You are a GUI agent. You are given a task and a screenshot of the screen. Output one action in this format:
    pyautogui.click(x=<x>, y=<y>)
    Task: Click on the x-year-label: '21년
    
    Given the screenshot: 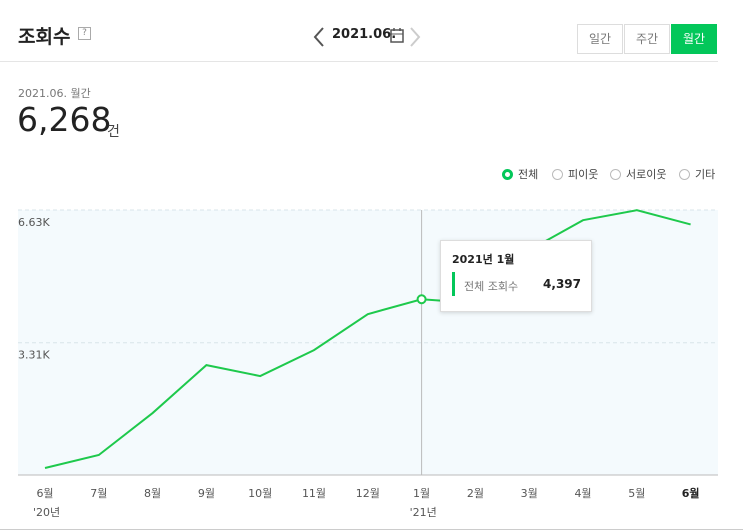 What is the action you would take?
    pyautogui.click(x=423, y=512)
    